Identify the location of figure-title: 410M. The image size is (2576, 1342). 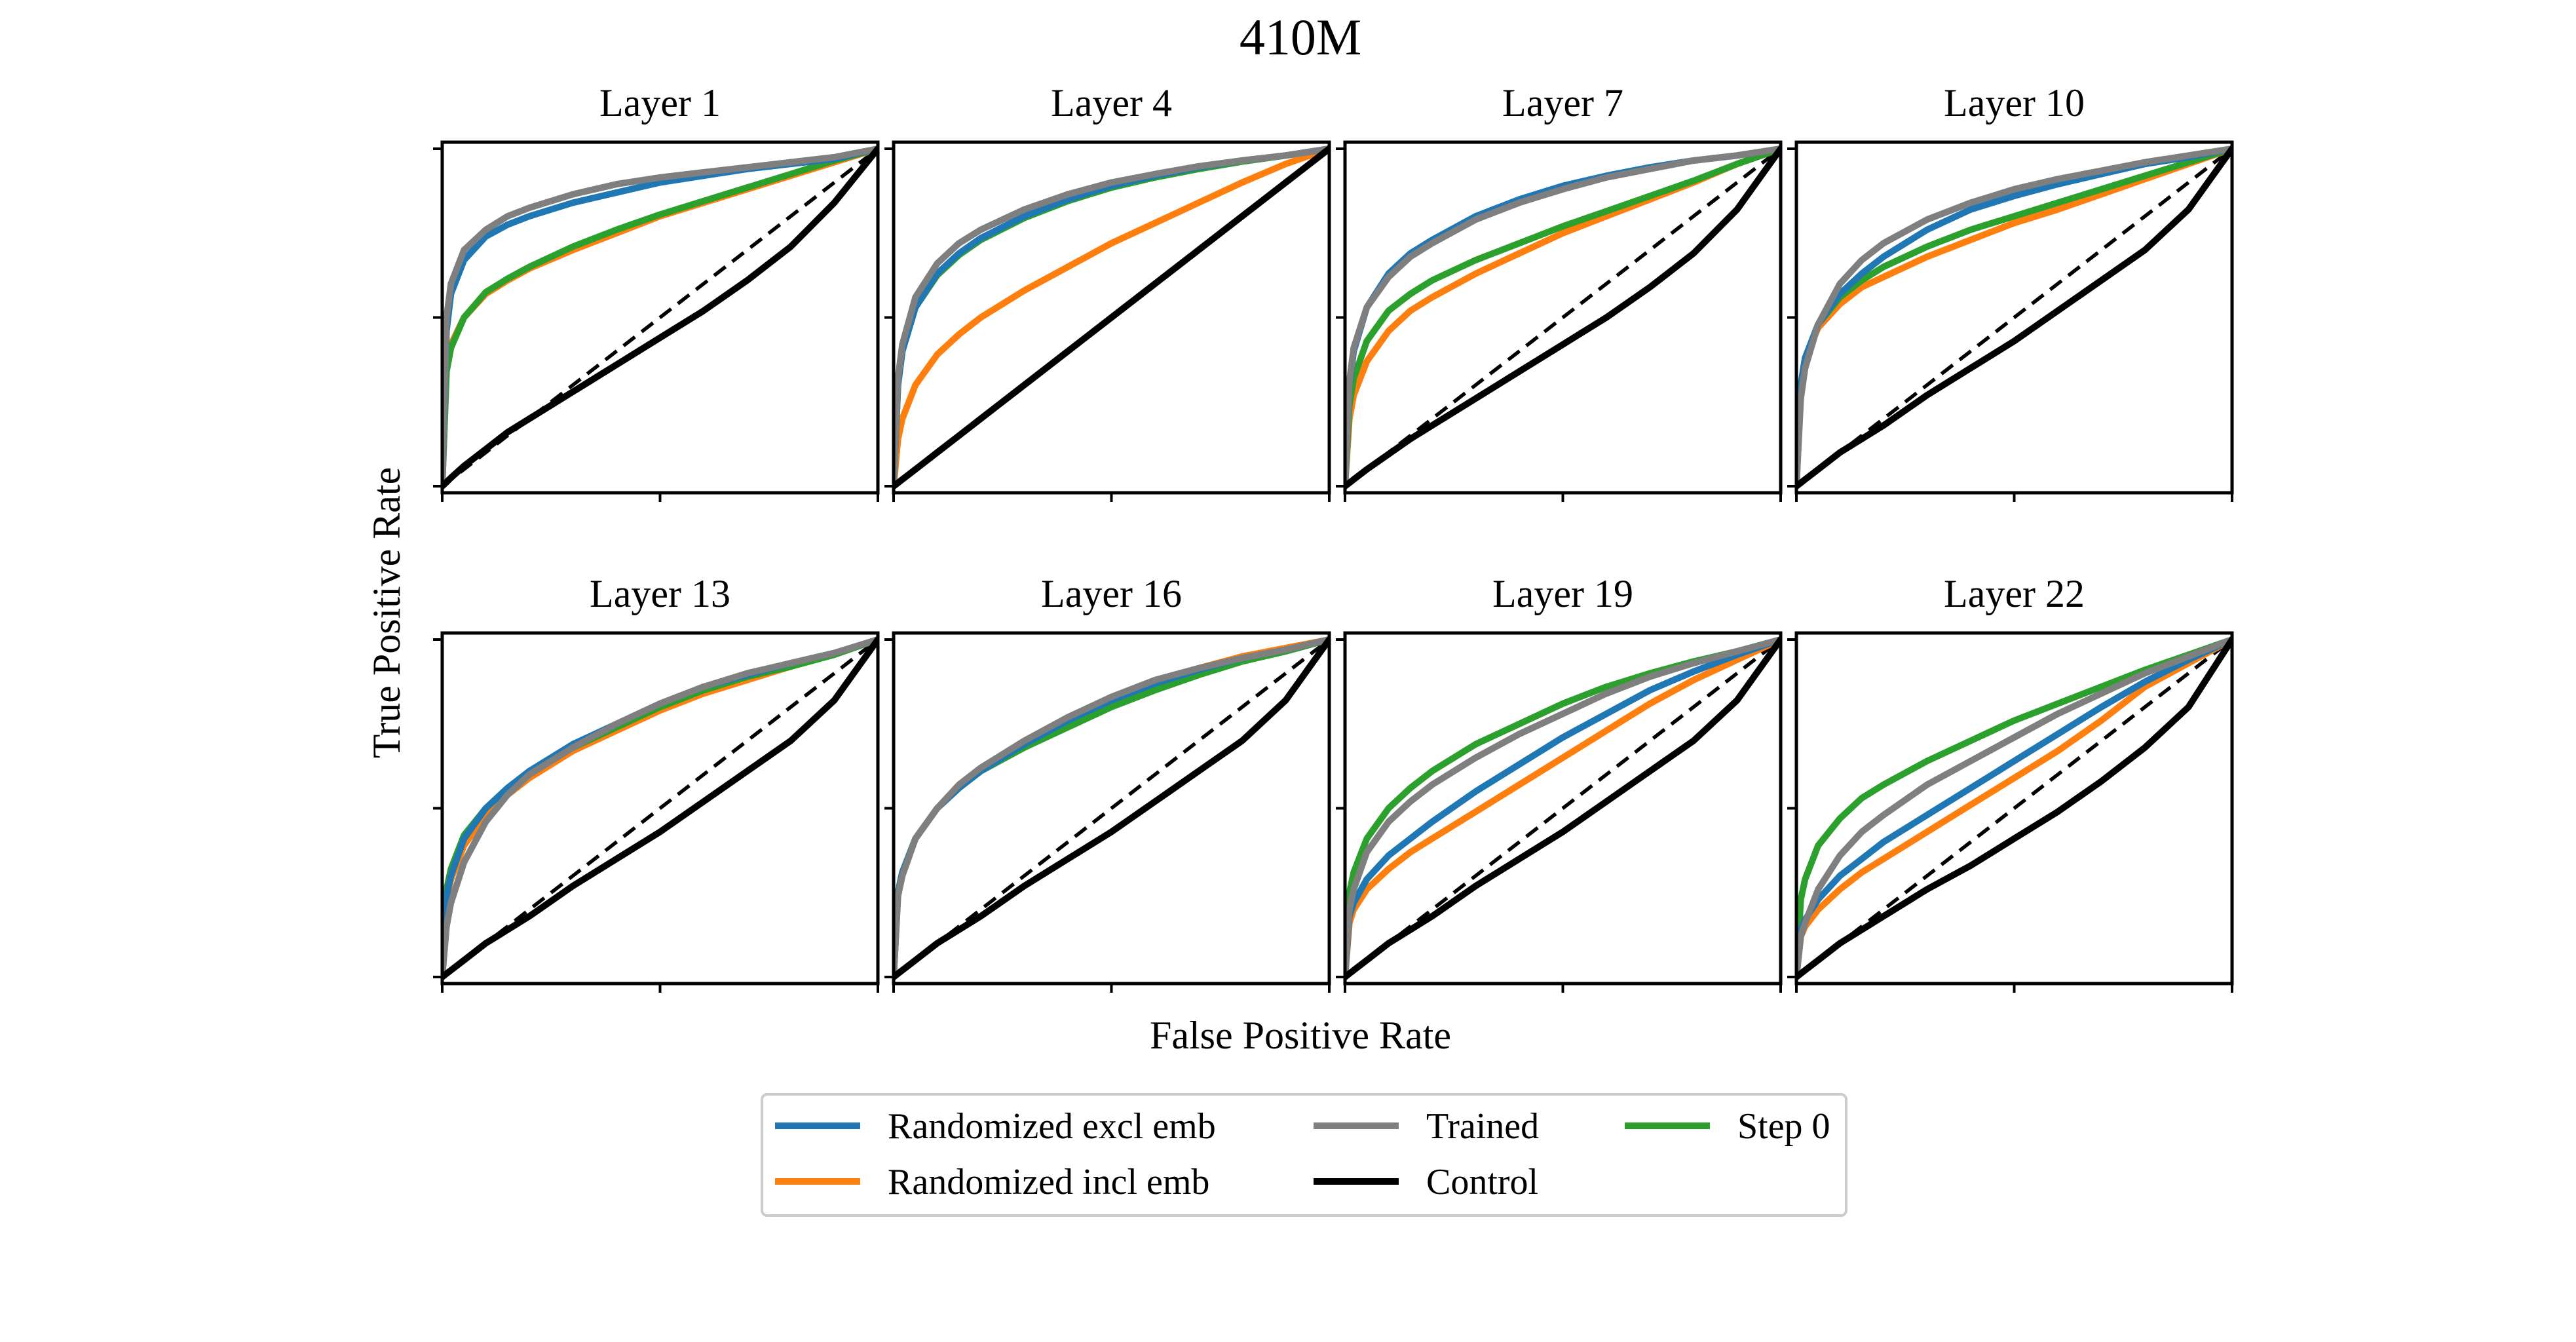
(1300, 37).